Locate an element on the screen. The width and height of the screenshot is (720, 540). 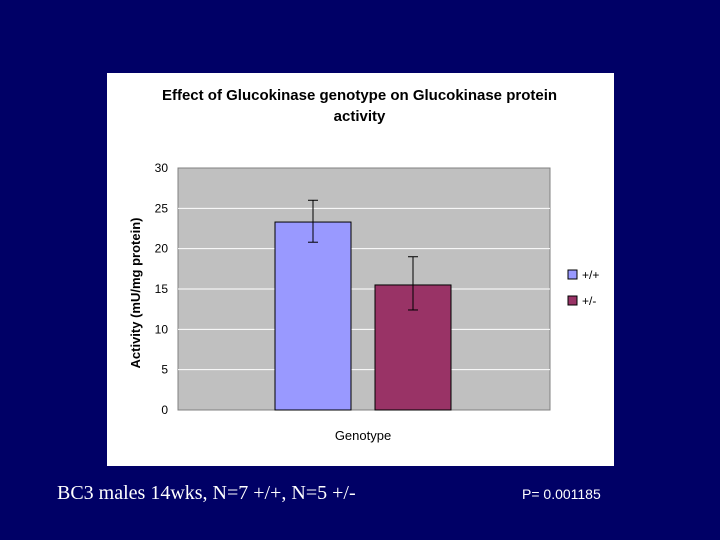
y-tick-labels: 0 5 10 15 20 25 30 is located at coordinates (162, 289).